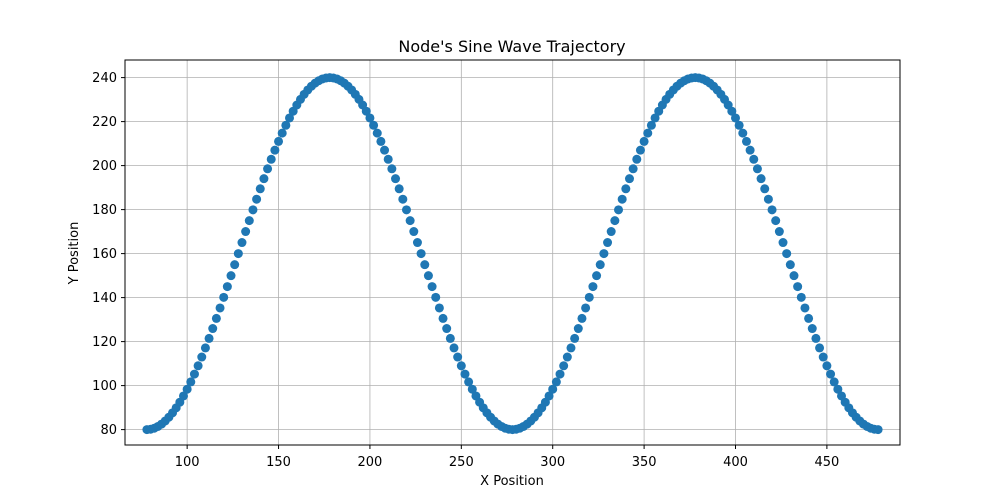 The height and width of the screenshot is (500, 1000). Describe the element at coordinates (108, 430) in the screenshot. I see `y-tick-label: 80` at that location.